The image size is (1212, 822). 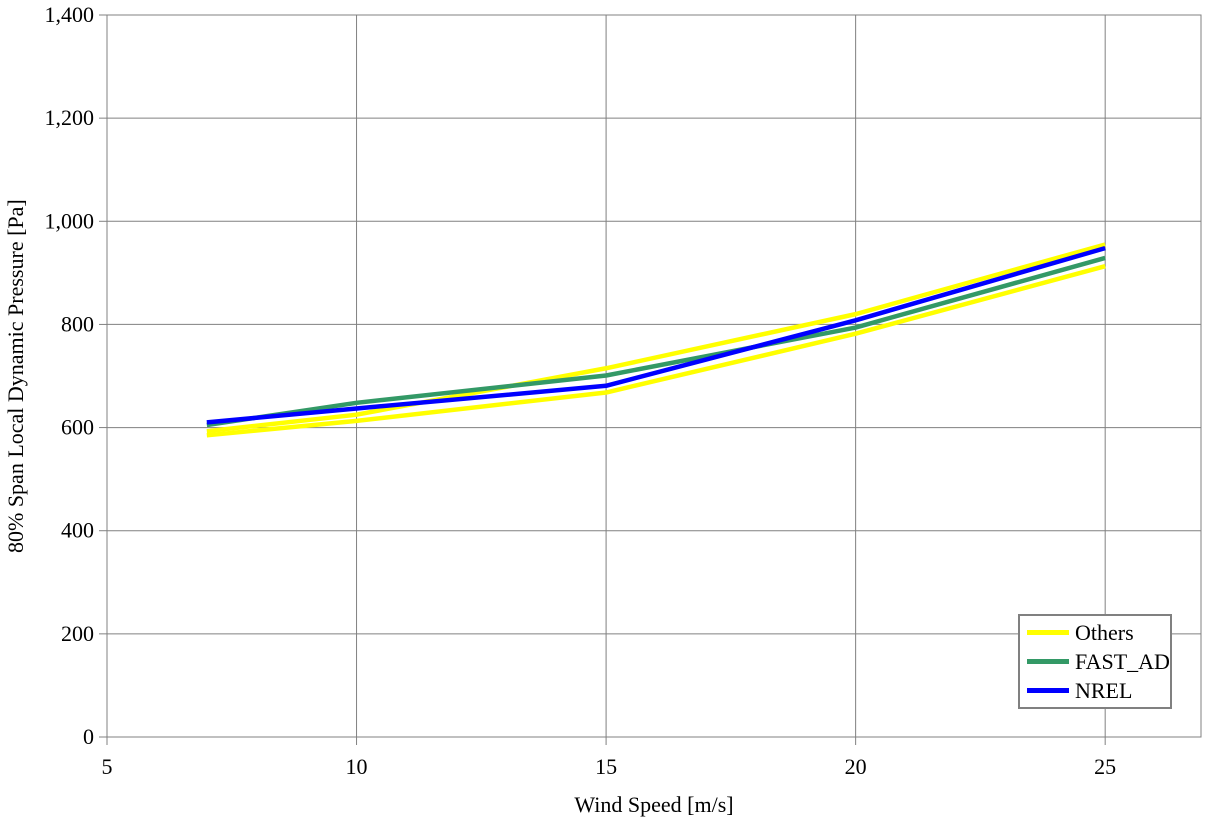 I want to click on fast-ad-line-swatch, so click(x=1048, y=661).